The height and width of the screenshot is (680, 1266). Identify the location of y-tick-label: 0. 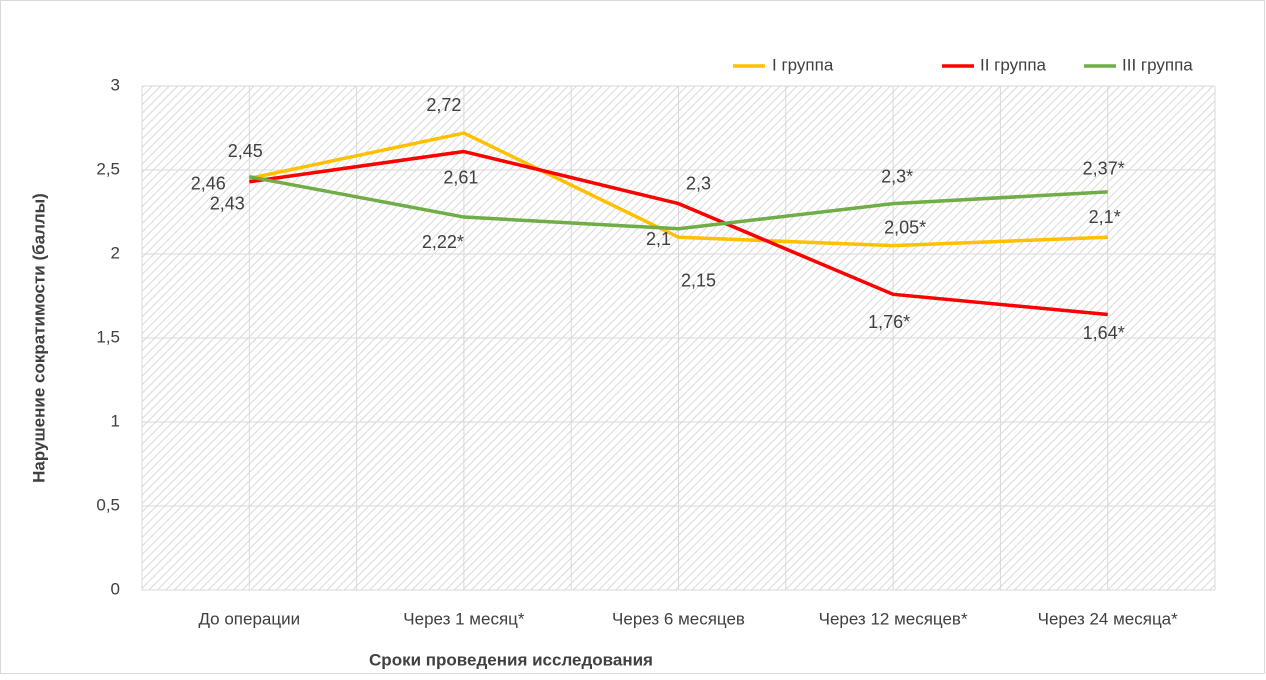
(115, 588).